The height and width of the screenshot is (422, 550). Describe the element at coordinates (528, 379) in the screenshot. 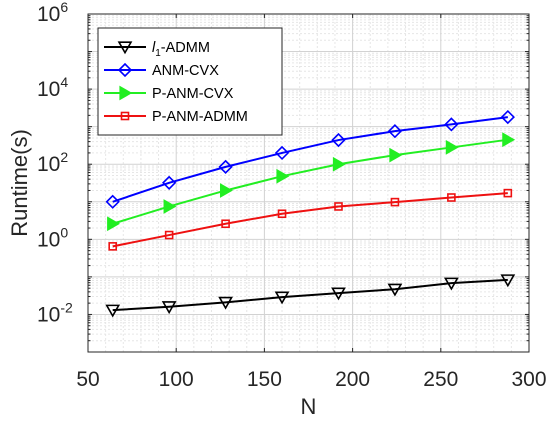

I see `x-tick-label: 300` at that location.